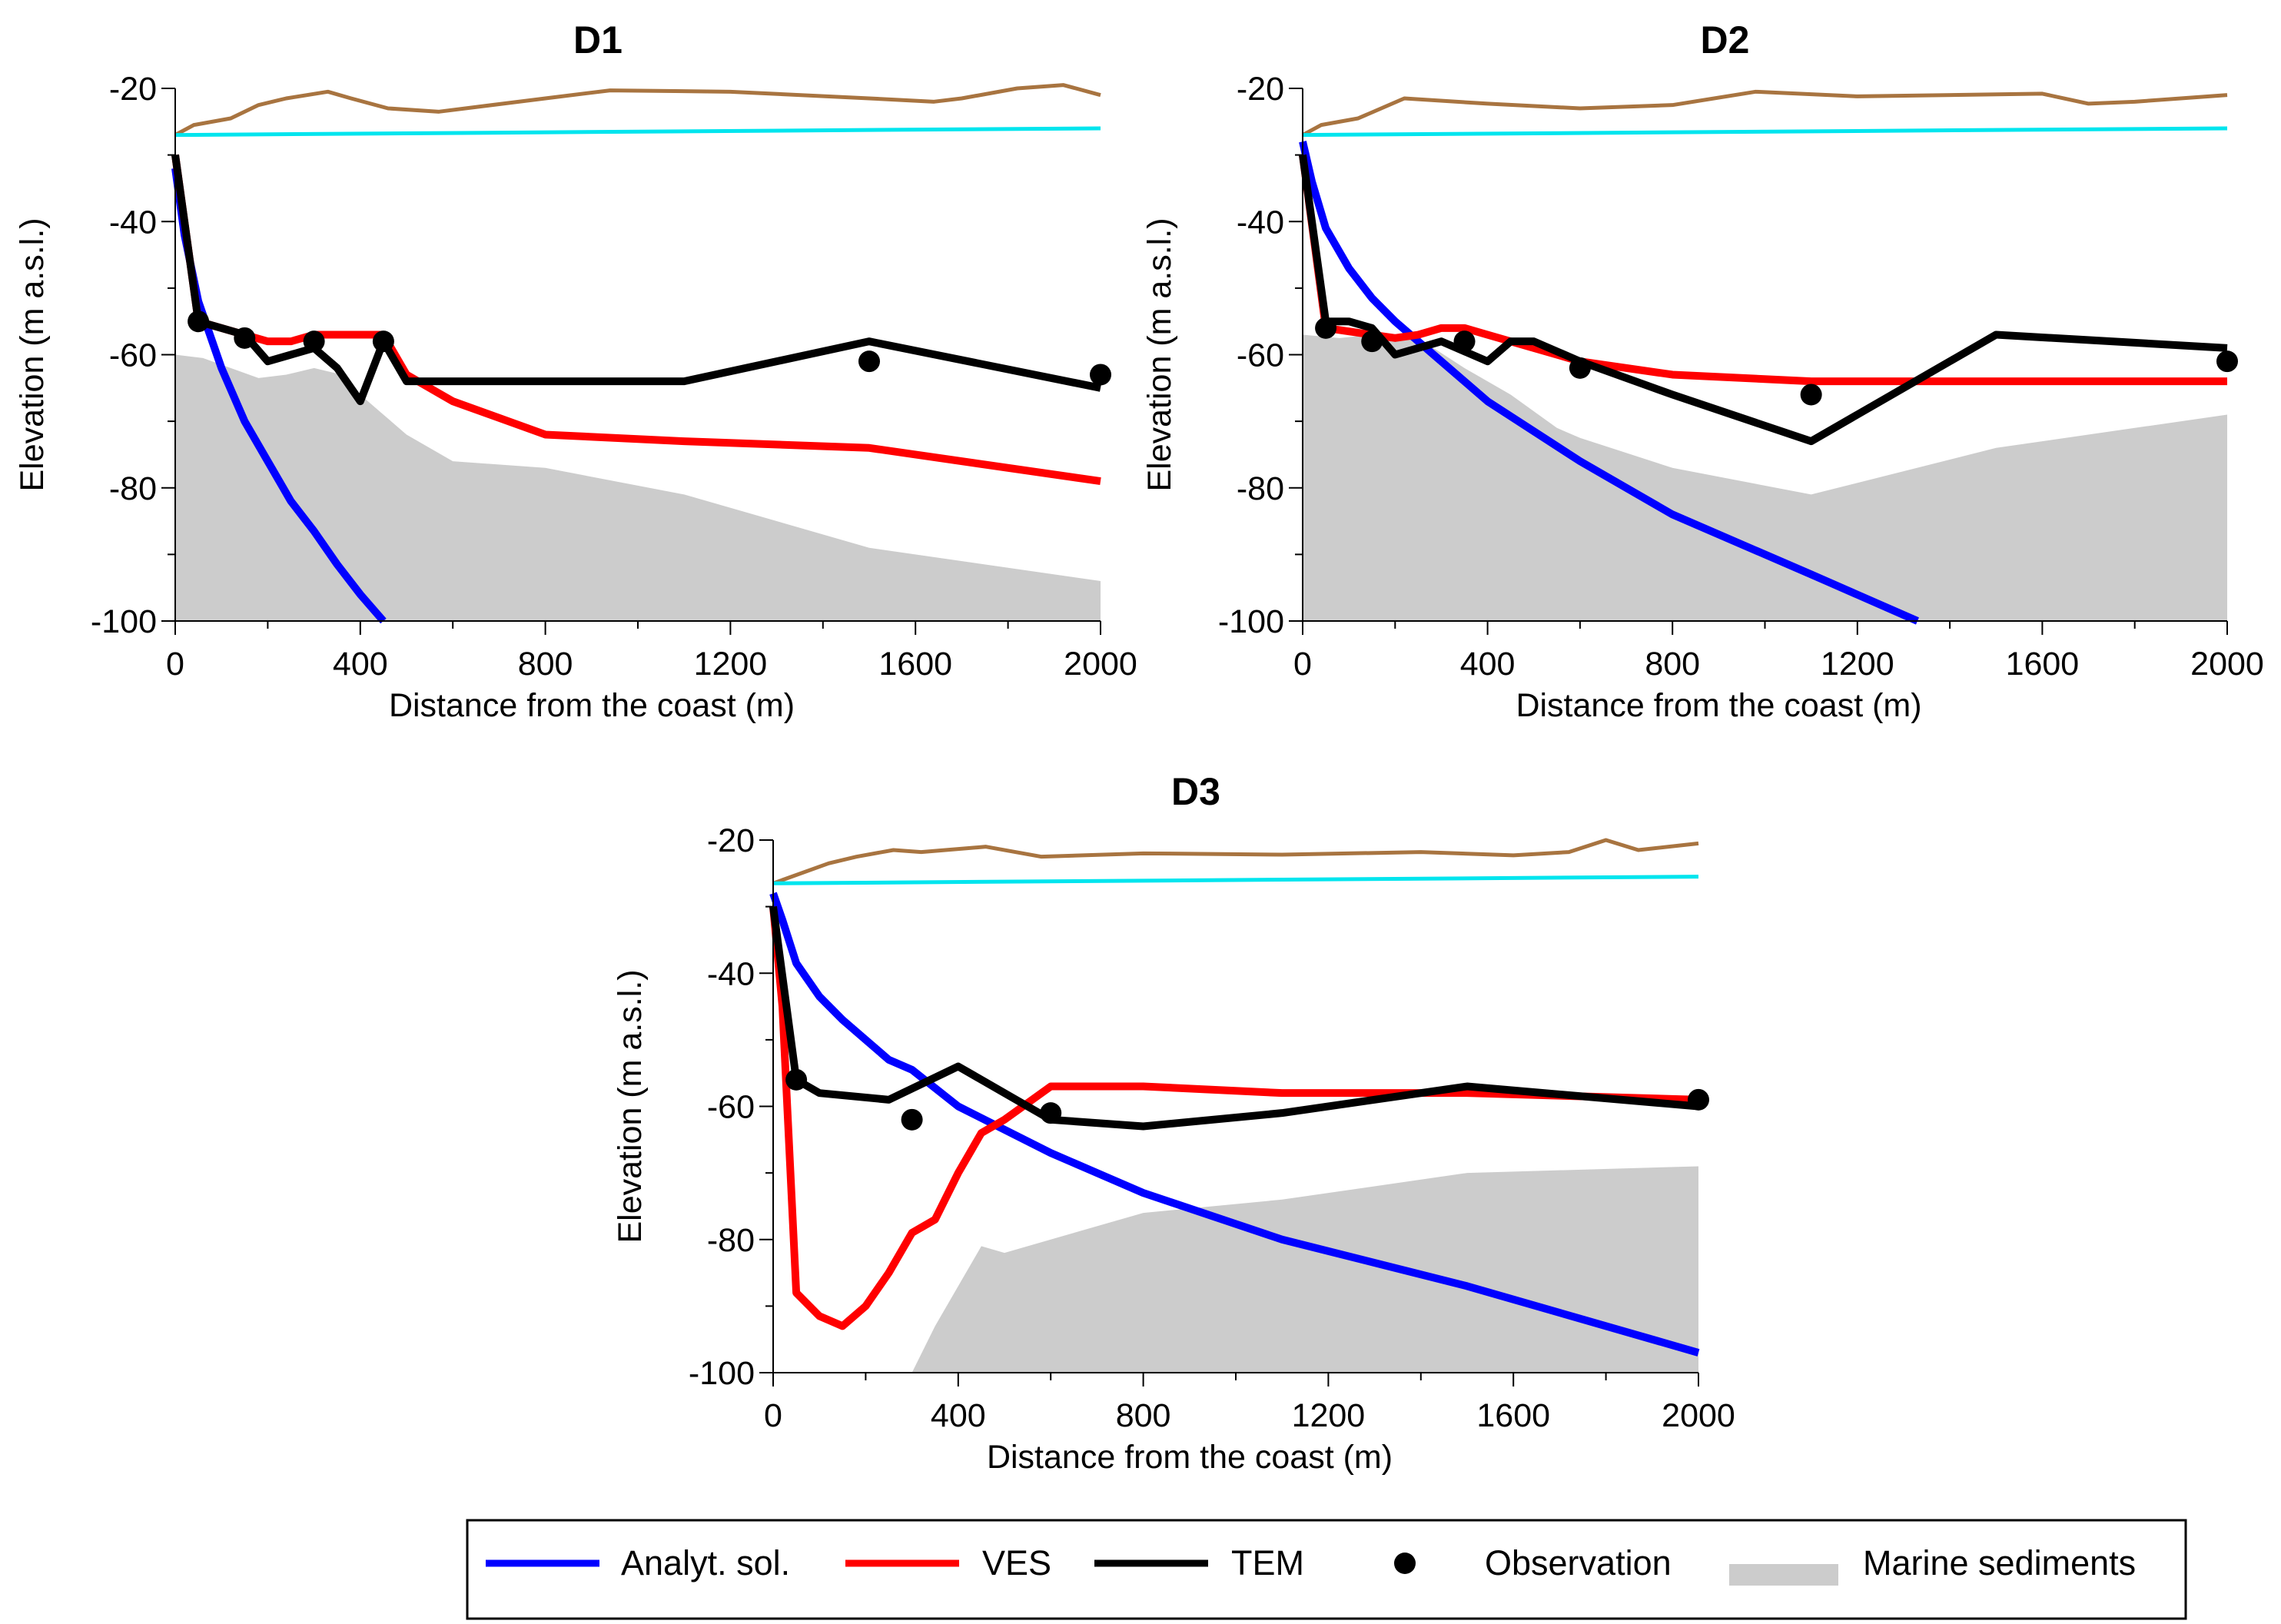 Image resolution: width=2281 pixels, height=1624 pixels. I want to click on panel-d2-topography-line, so click(1764, 113).